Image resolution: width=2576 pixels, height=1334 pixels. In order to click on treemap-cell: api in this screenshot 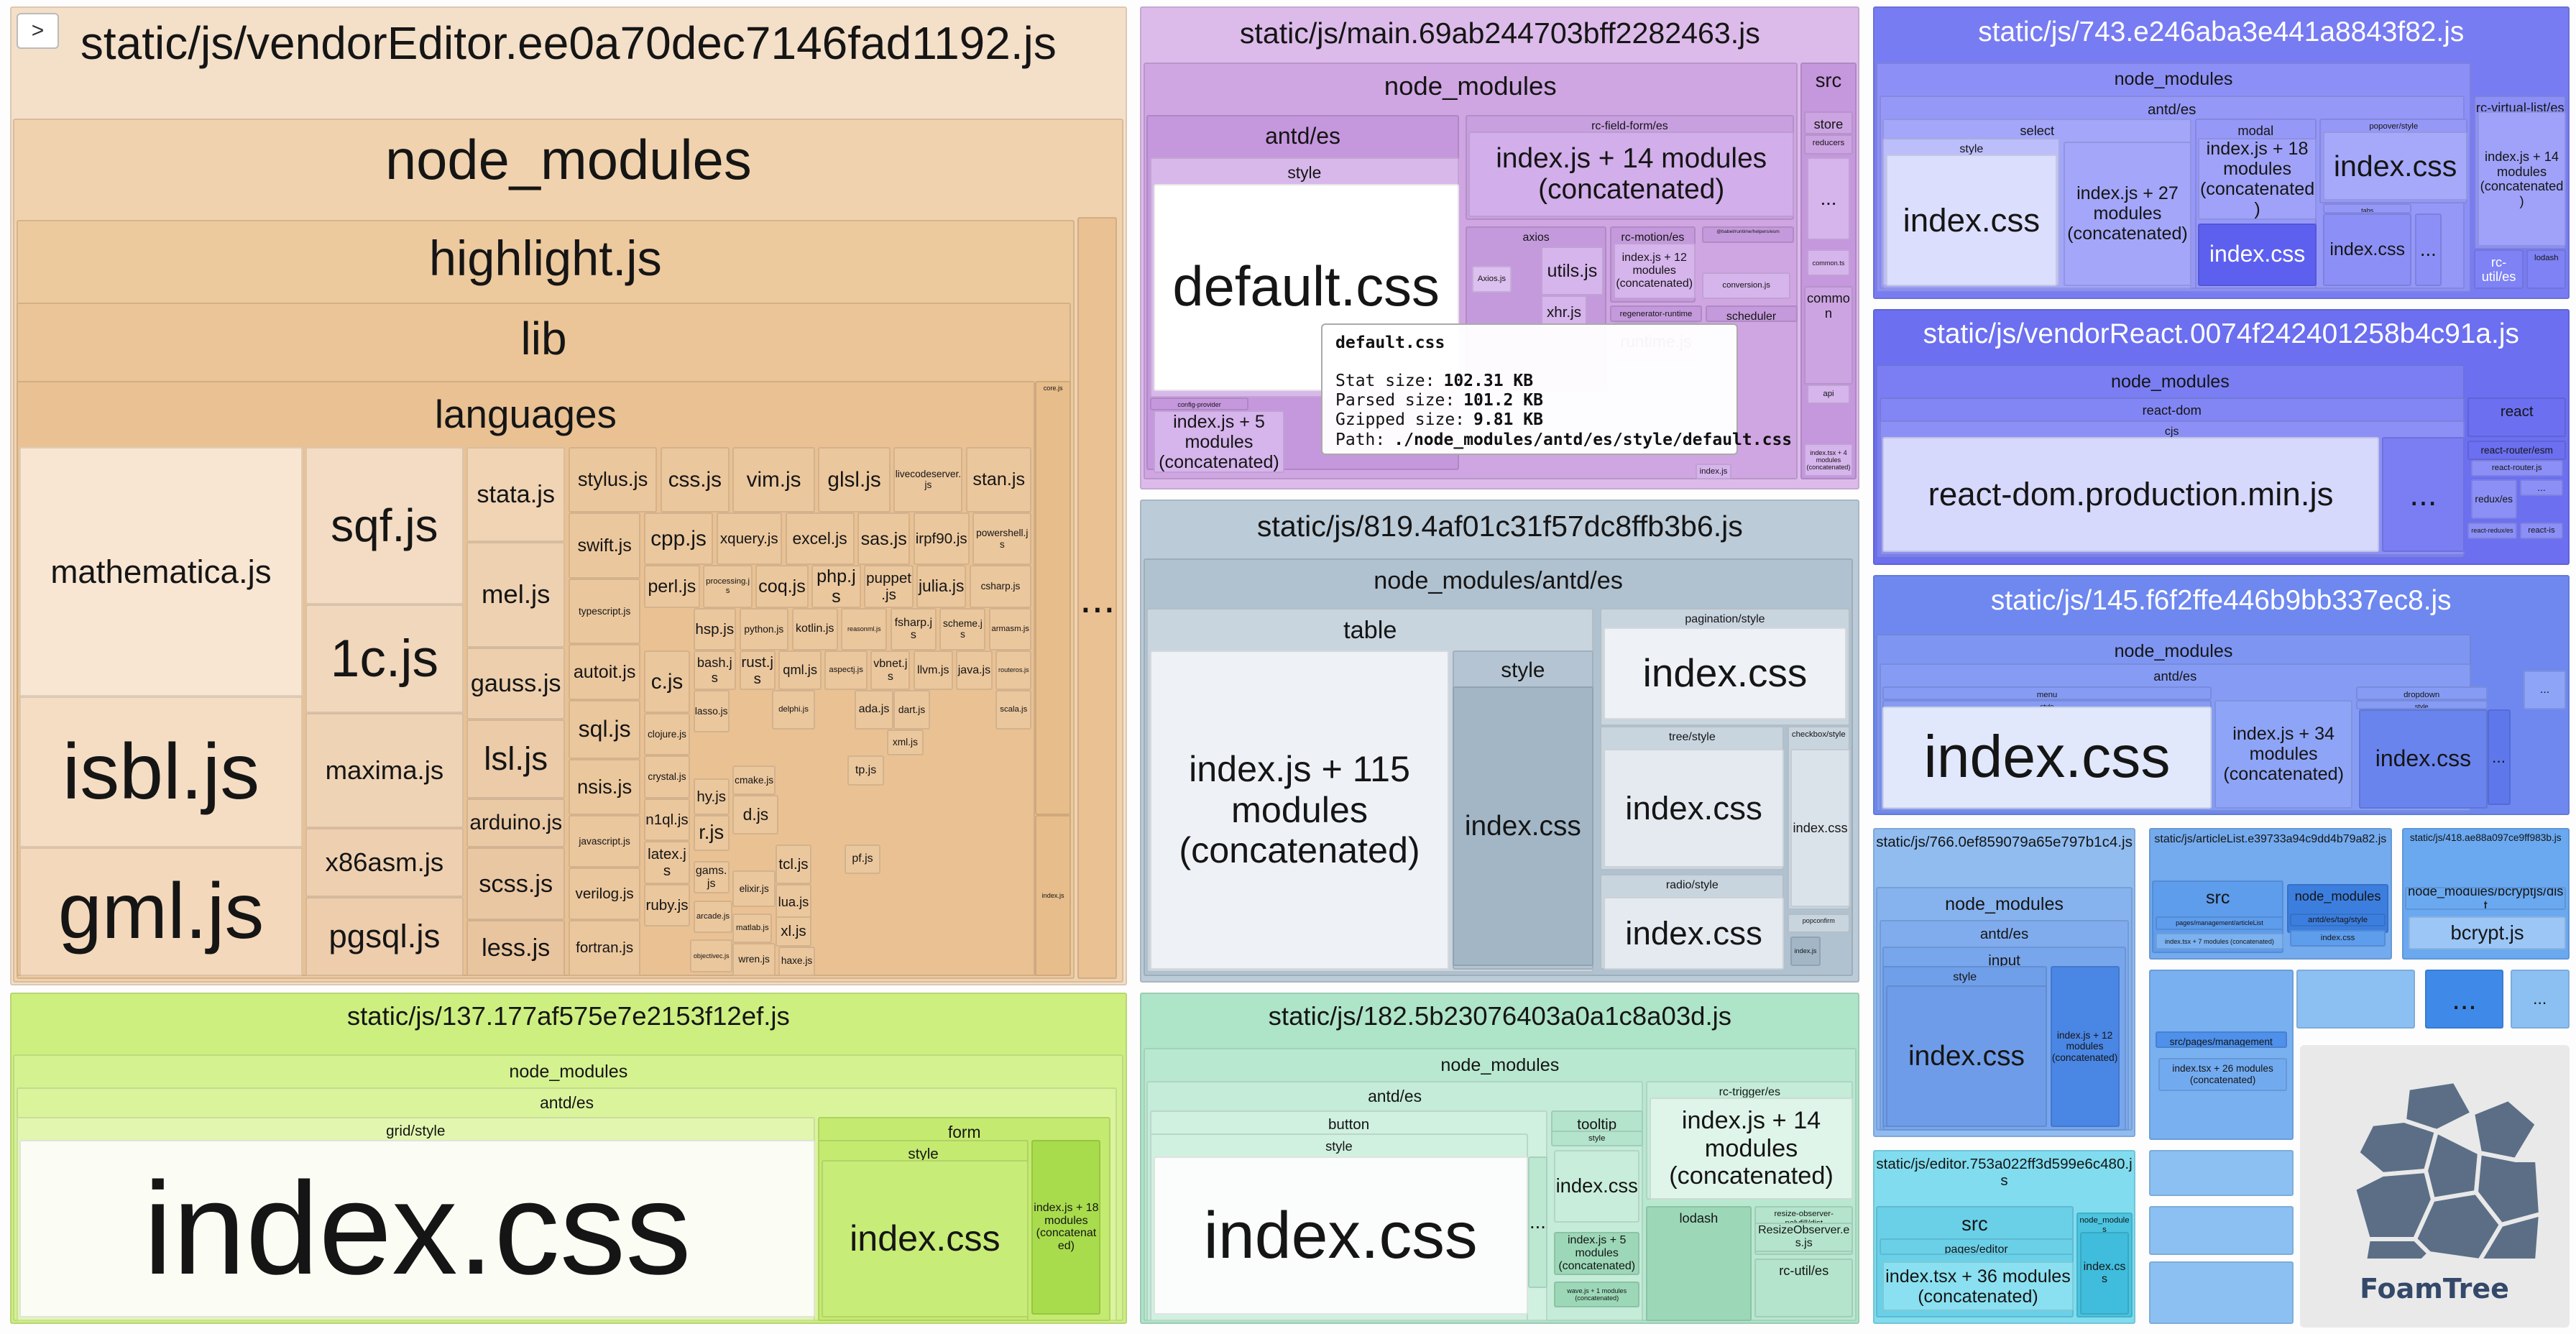, I will do `click(1828, 394)`.